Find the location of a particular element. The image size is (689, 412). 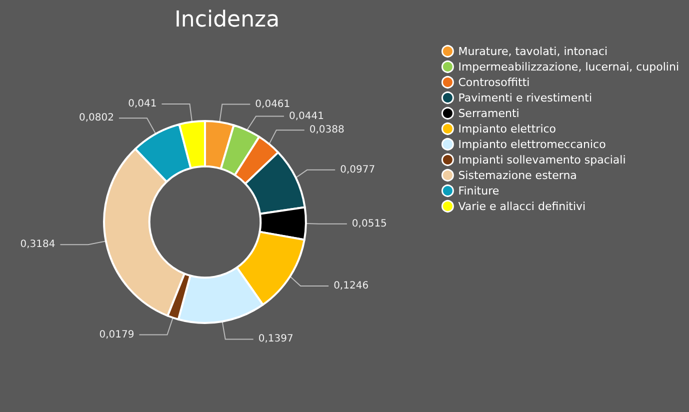

data-label: 0,0441 is located at coordinates (306, 116).